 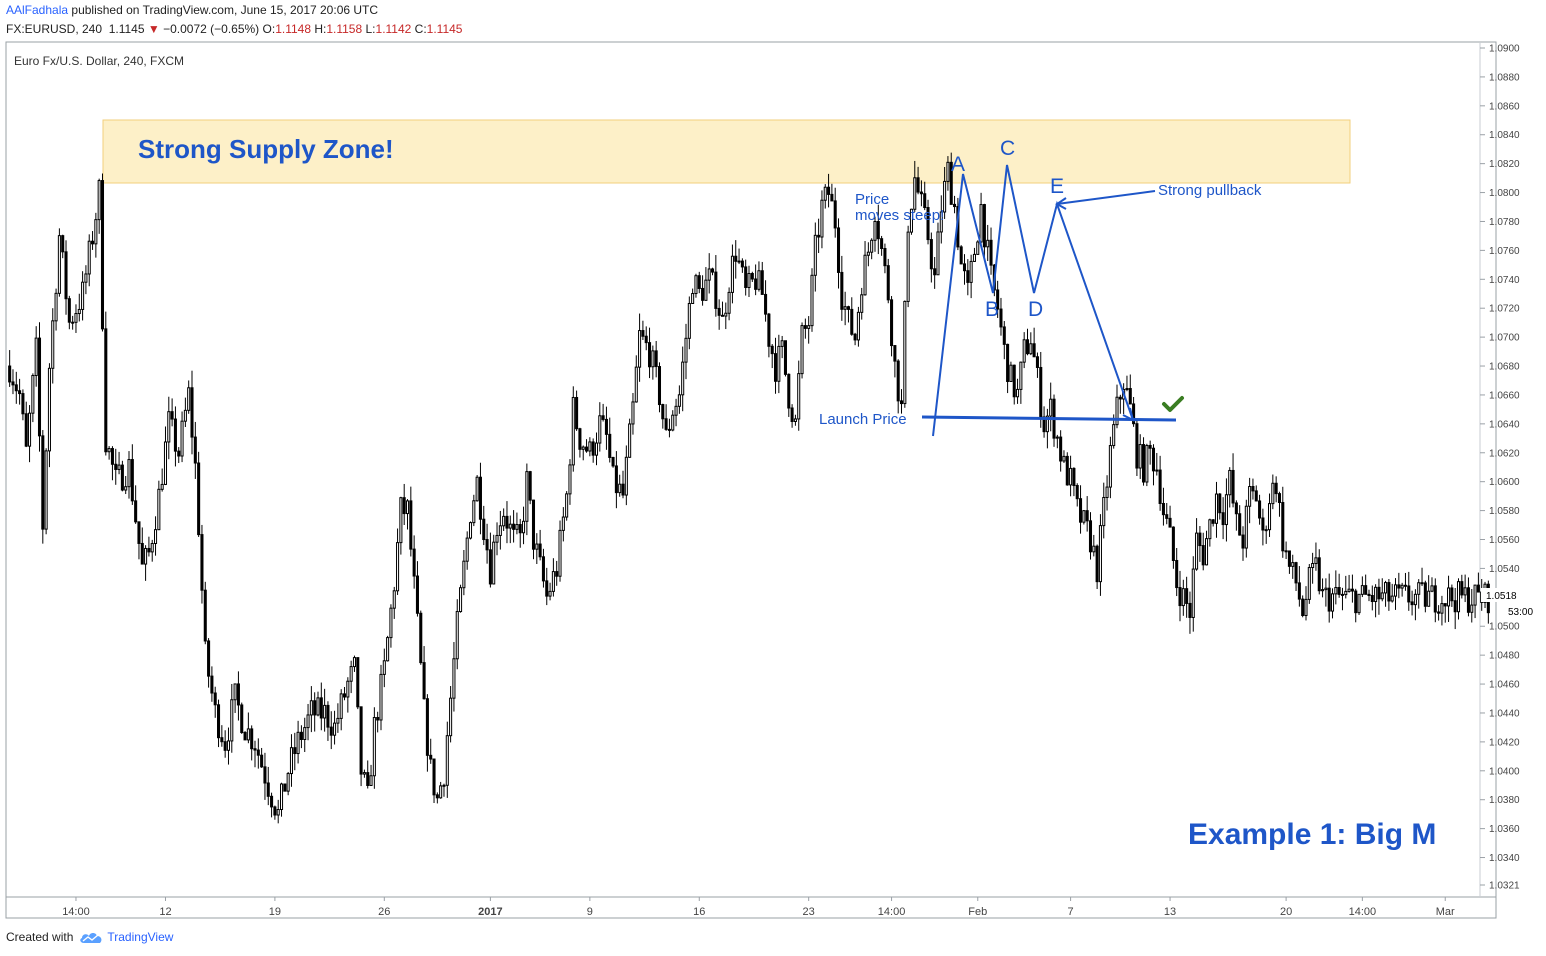 I want to click on x-tick-label: Feb, so click(x=977, y=912).